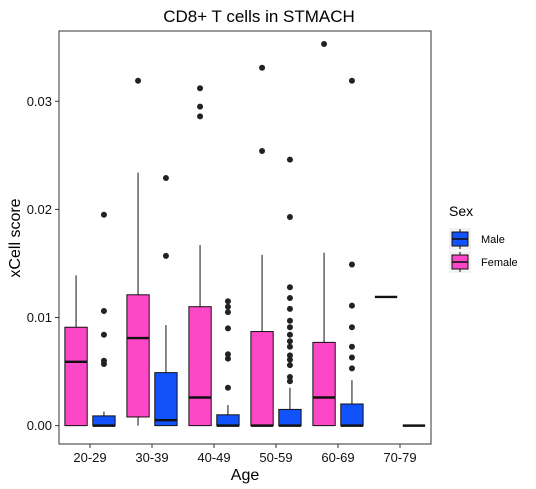 This screenshot has width=536, height=489. What do you see at coordinates (39, 317) in the screenshot?
I see `y-tick-label: 0.01` at bounding box center [39, 317].